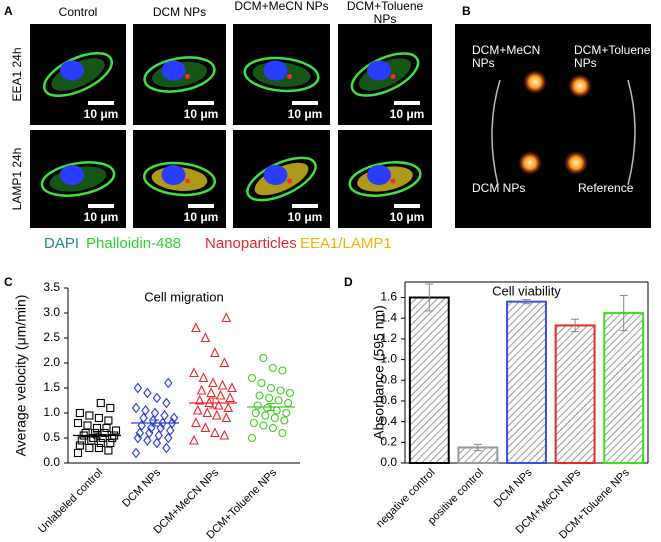 Image resolution: width=661 pixels, height=542 pixels. I want to click on y-tick-label: 0.5, so click(51, 437).